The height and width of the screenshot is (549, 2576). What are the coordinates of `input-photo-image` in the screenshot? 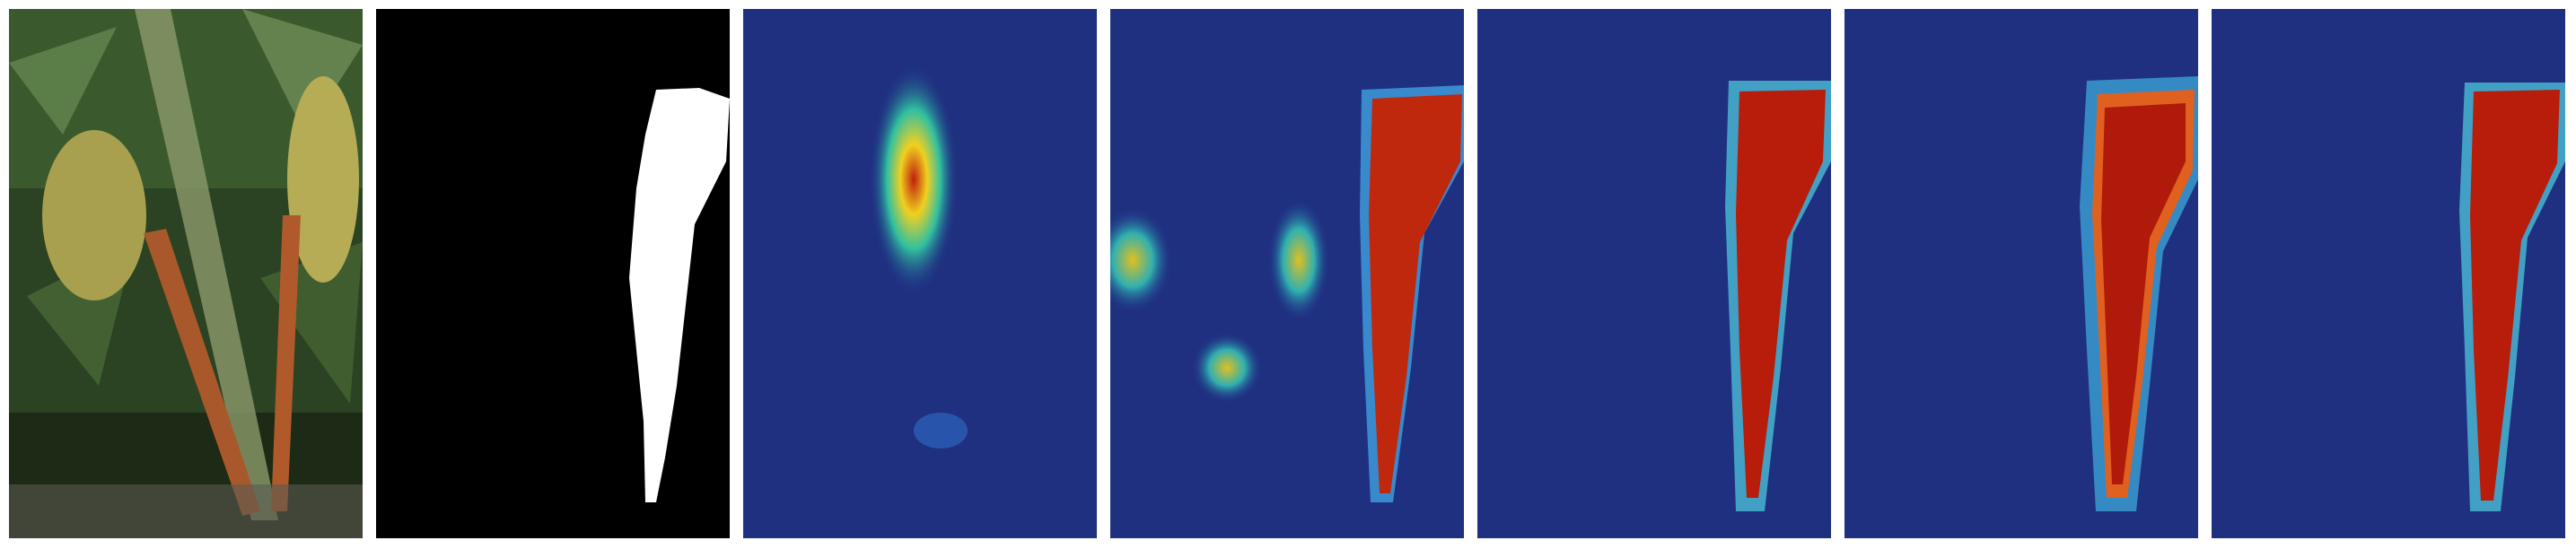 It's located at (186, 273).